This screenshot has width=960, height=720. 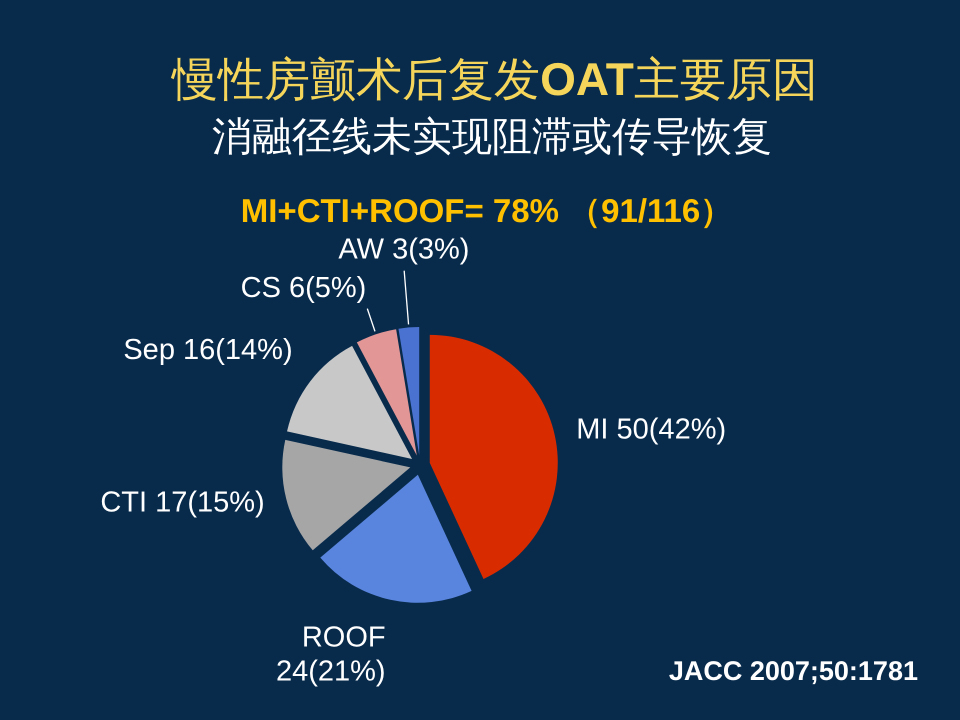 What do you see at coordinates (303, 288) in the screenshot?
I see `slice-label: CS 6(5%)` at bounding box center [303, 288].